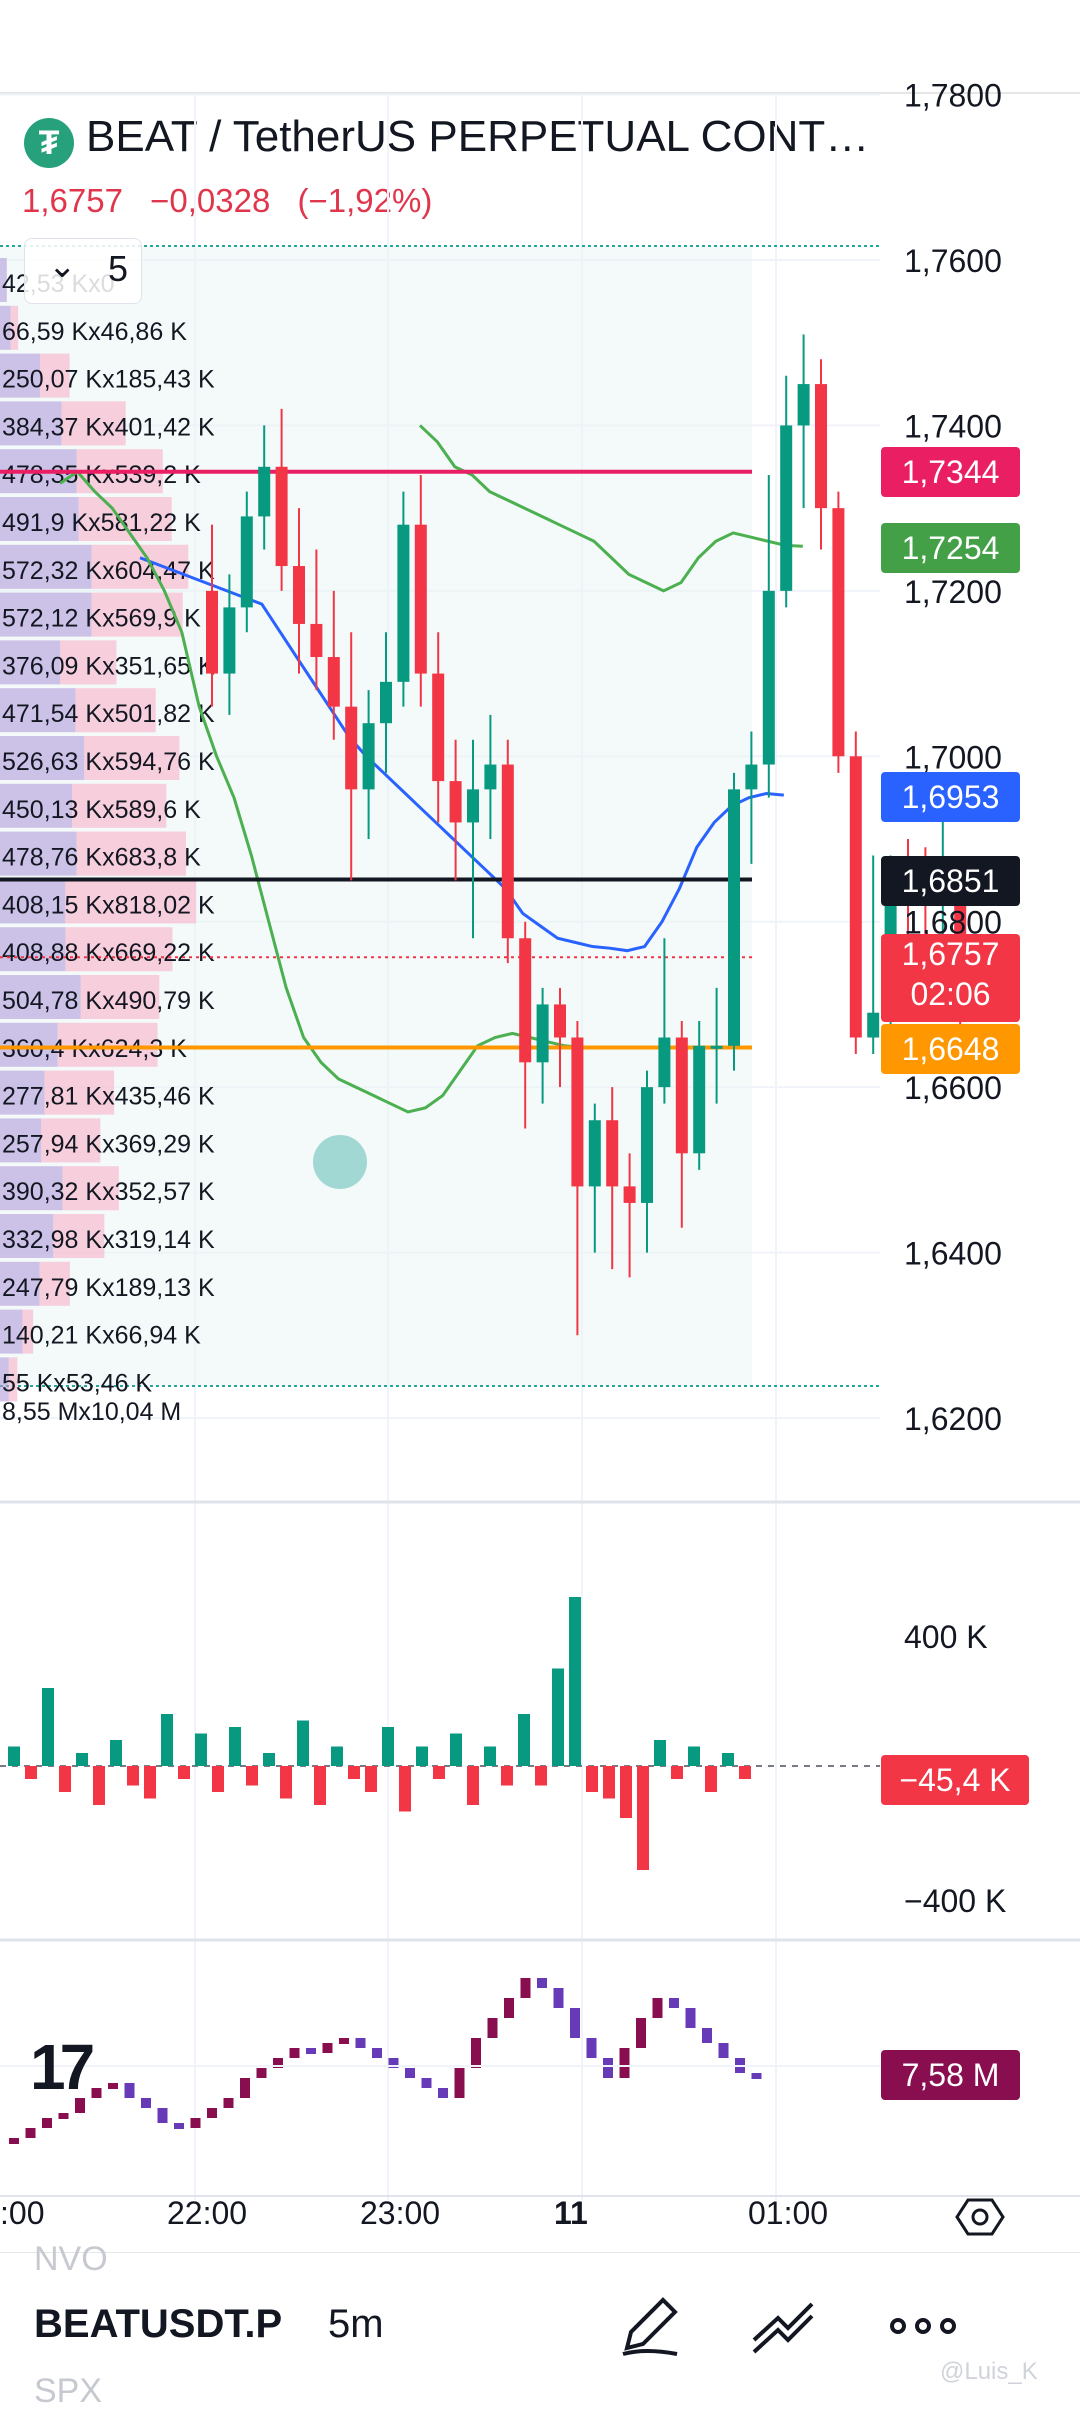 This screenshot has height=2411, width=1080. Describe the element at coordinates (83, 271) in the screenshot. I see `interval-selector` at that location.